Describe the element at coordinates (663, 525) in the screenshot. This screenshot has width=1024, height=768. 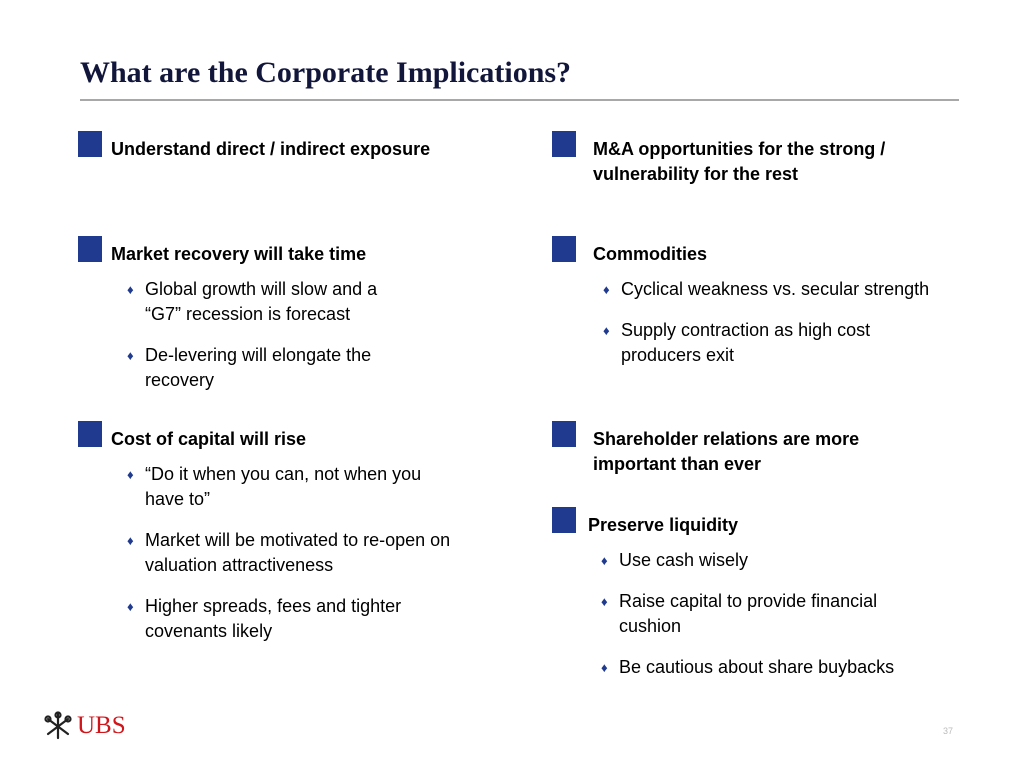
I see `section-heading: Preserve liquidity` at that location.